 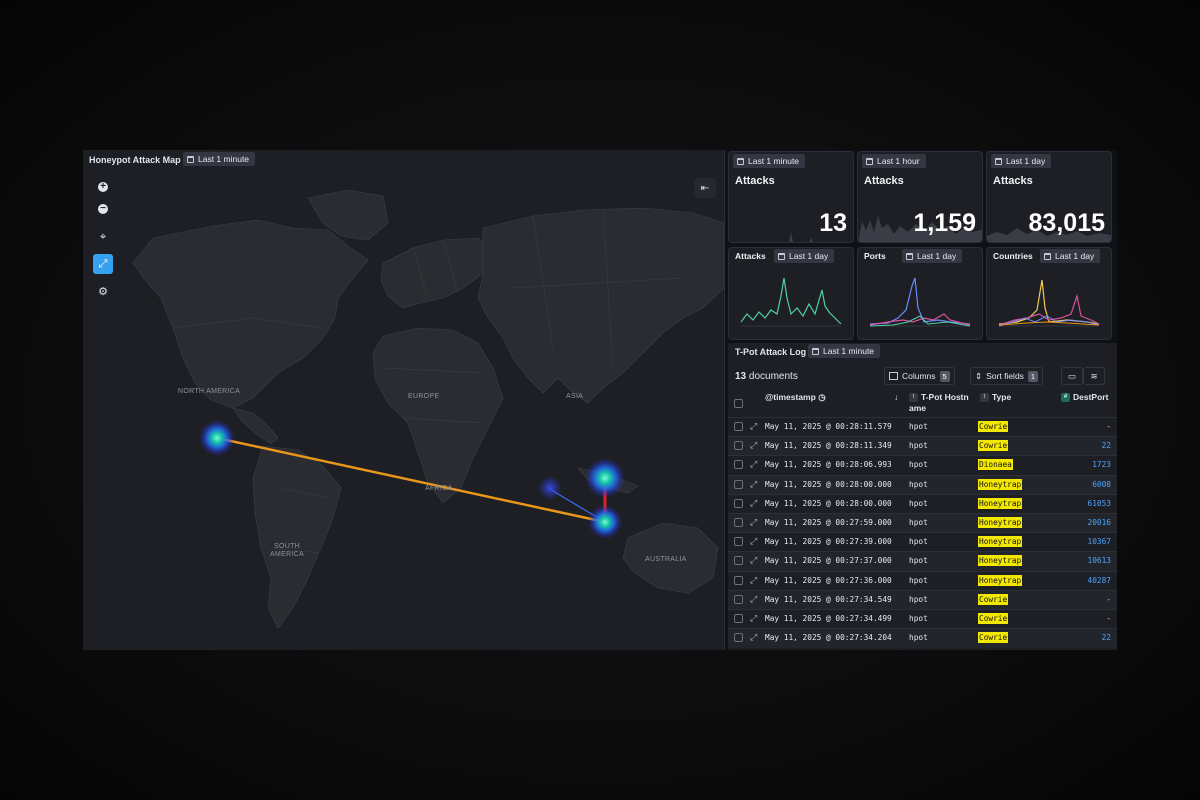 I want to click on zoom-out-icon: −, so click(x=103, y=209).